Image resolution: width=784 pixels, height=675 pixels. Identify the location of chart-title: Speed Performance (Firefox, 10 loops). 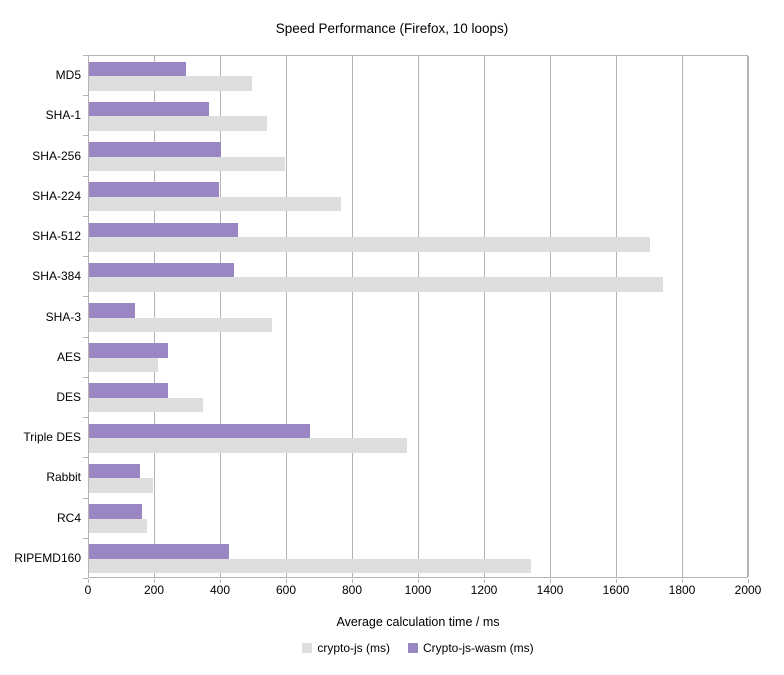
(392, 28).